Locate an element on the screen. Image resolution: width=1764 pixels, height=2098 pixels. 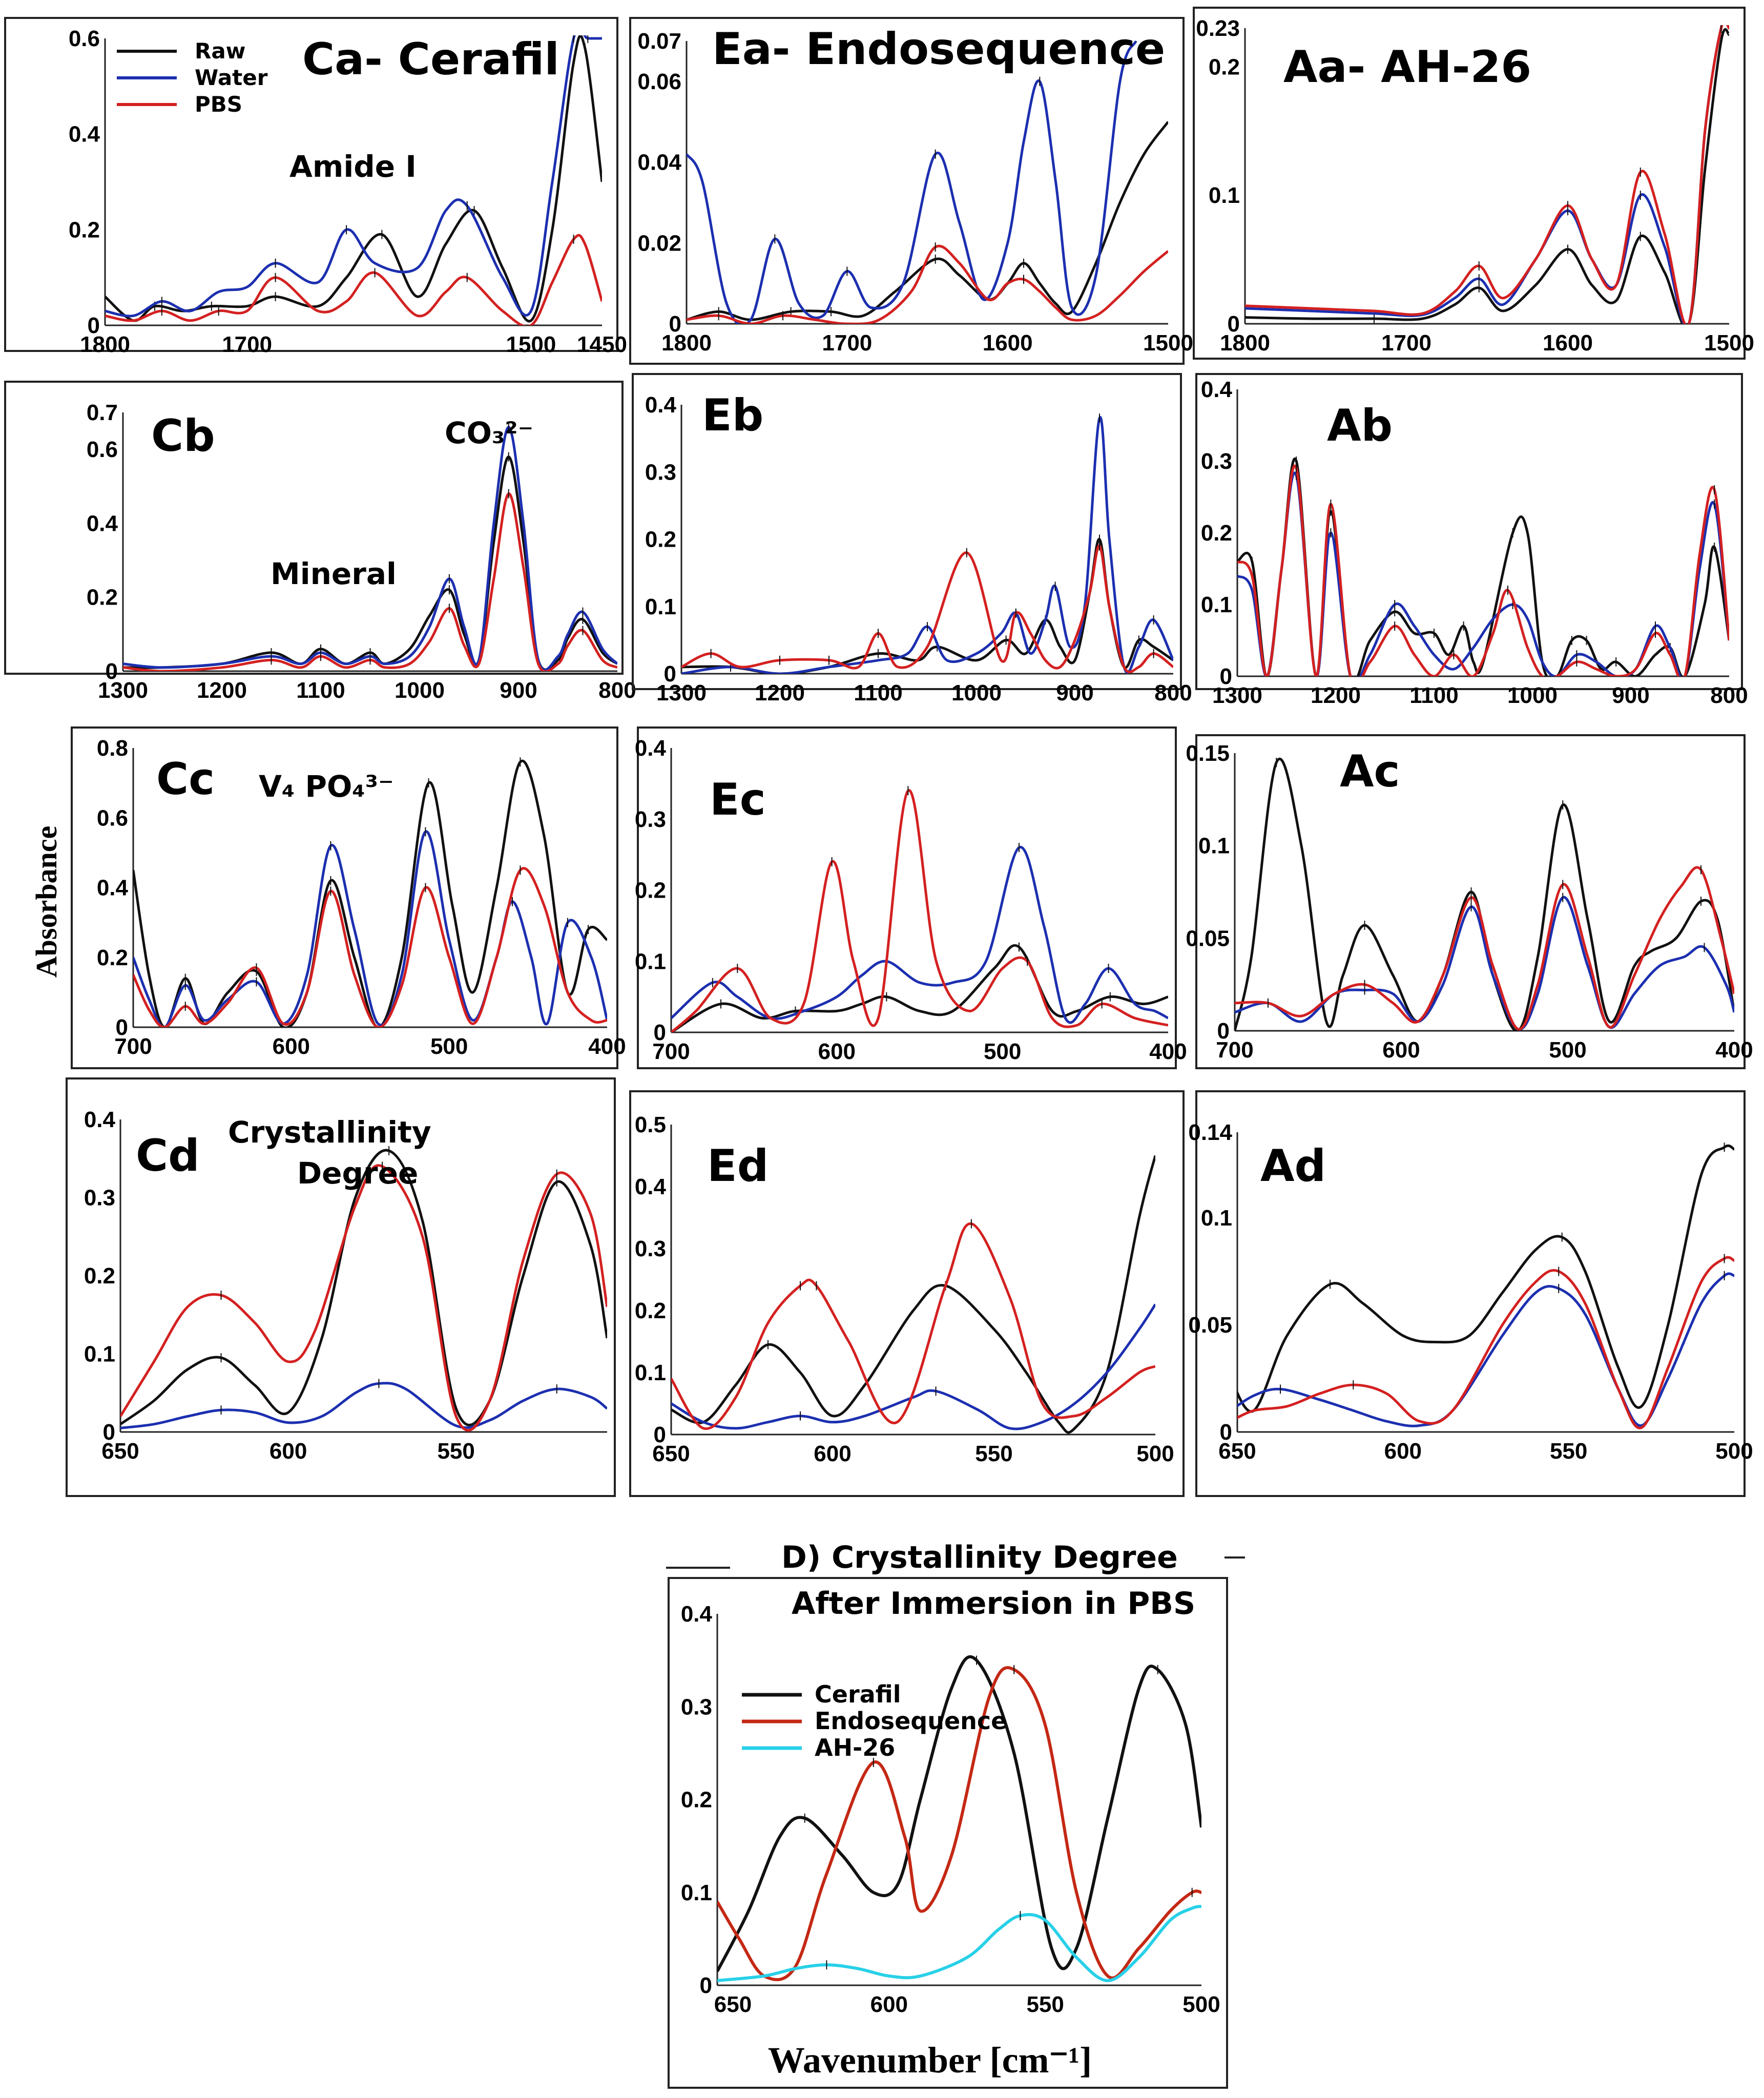
legend-label: AH-26 is located at coordinates (855, 1747).